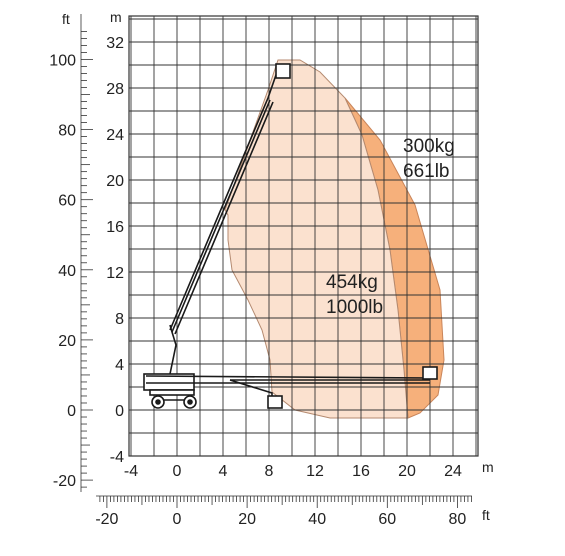  Describe the element at coordinates (488, 467) in the screenshot. I see `m-unit-bottom: m` at that location.